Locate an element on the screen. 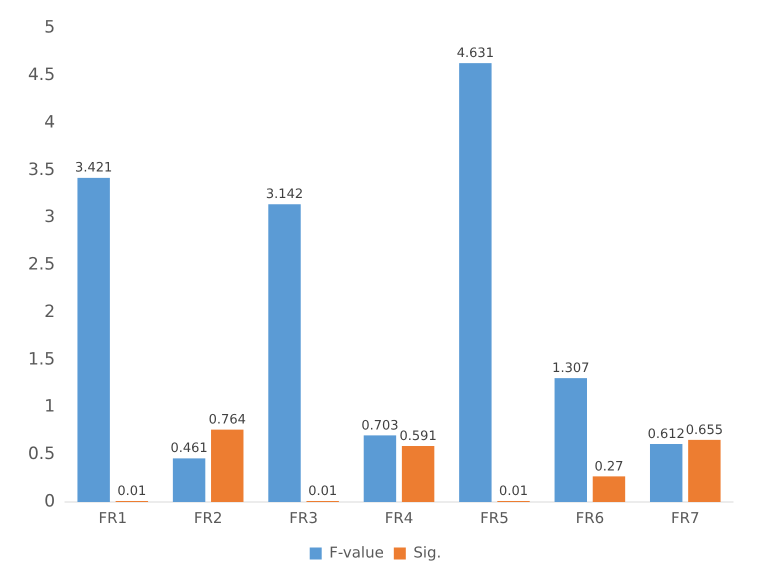 This screenshot has width=763, height=586. data-label: 0.703 is located at coordinates (380, 426).